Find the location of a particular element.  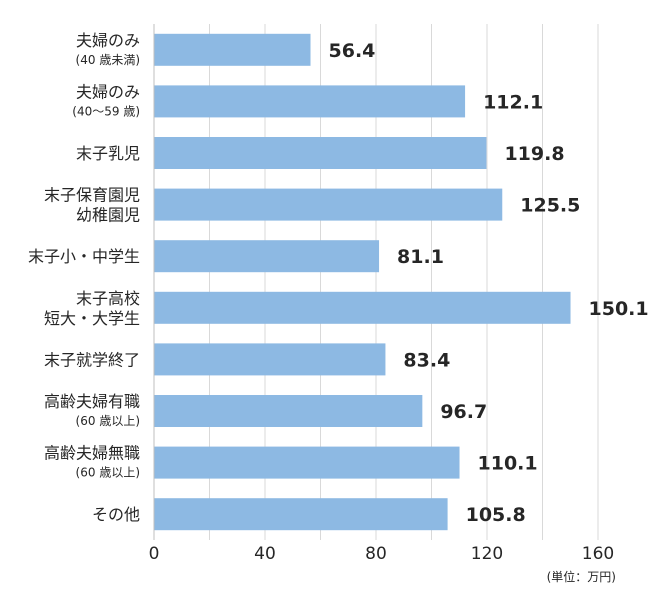

value-label: 96.7 is located at coordinates (463, 412).